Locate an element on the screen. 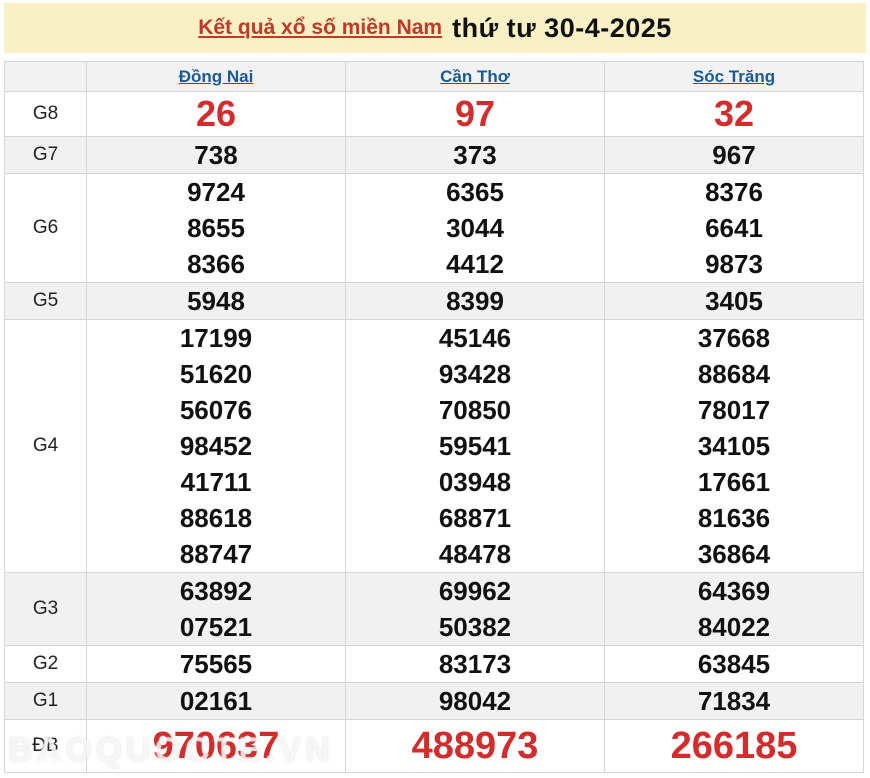 The height and width of the screenshot is (778, 870). title-banner: Kết quả xổ số miền Nam thứ tư 30-4-2025 is located at coordinates (435, 28).